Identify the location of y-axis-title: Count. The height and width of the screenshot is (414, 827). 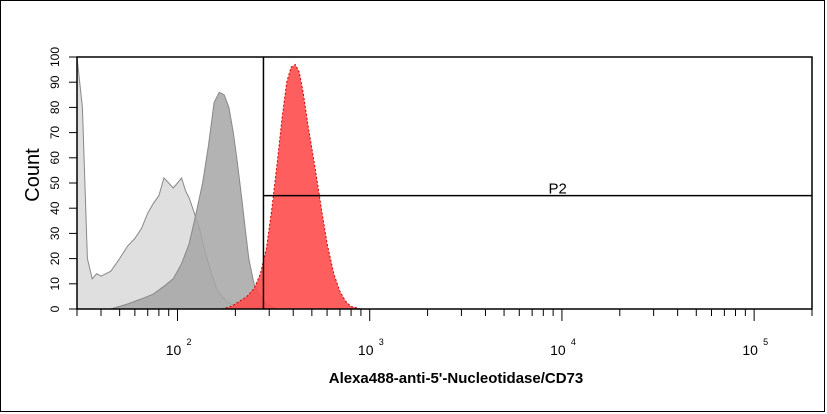
(33, 175).